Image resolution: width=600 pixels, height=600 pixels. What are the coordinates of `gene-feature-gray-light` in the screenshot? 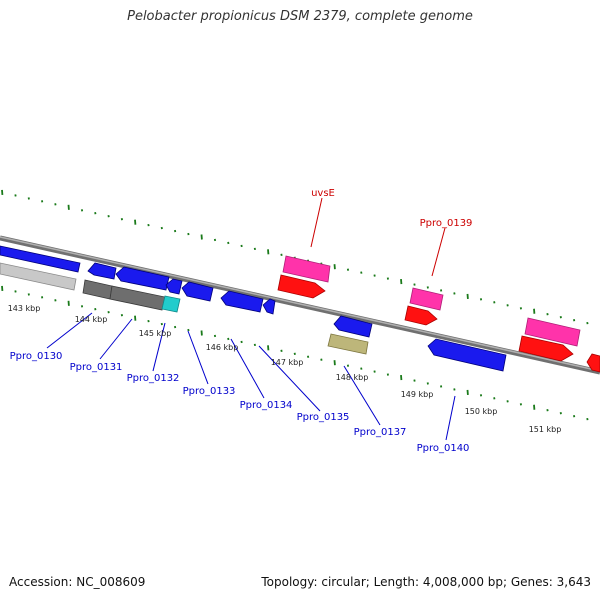 It's located at (38, 276).